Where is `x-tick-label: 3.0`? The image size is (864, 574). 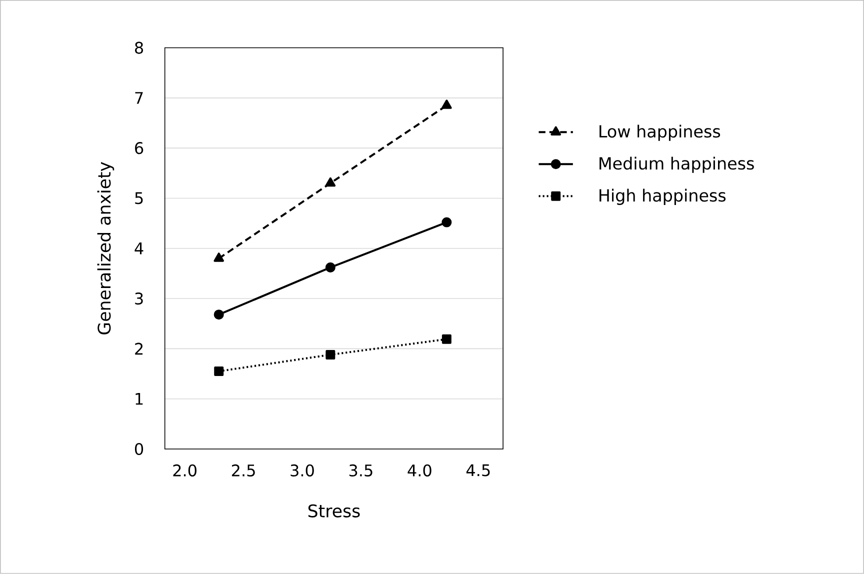 x-tick-label: 3.0 is located at coordinates (302, 470).